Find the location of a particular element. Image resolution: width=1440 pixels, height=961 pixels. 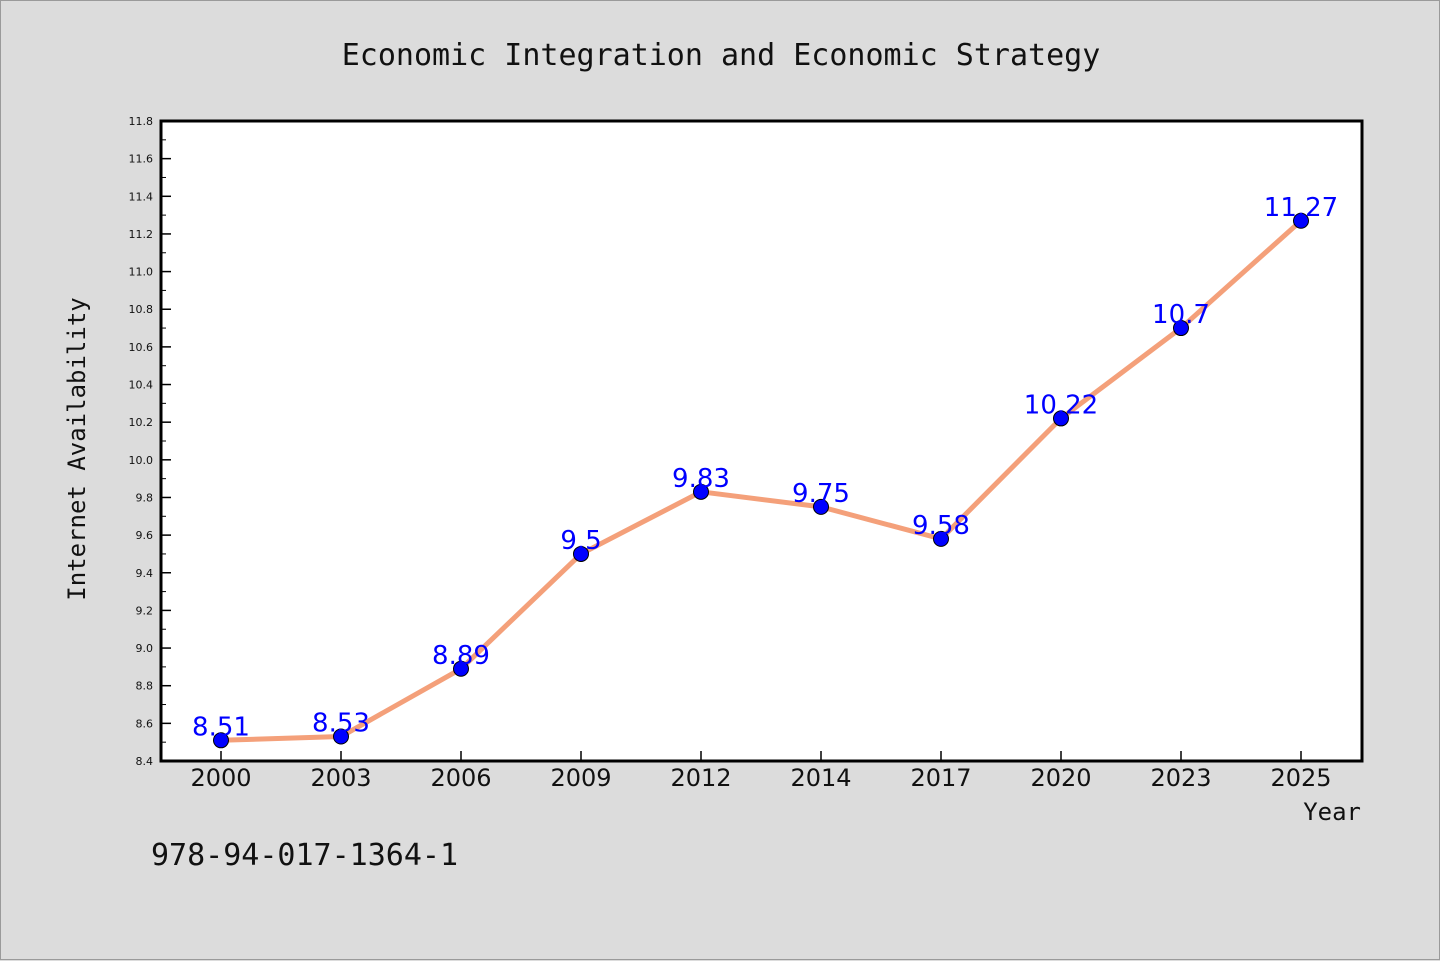

x-tick-label: 2014 is located at coordinates (820, 778).